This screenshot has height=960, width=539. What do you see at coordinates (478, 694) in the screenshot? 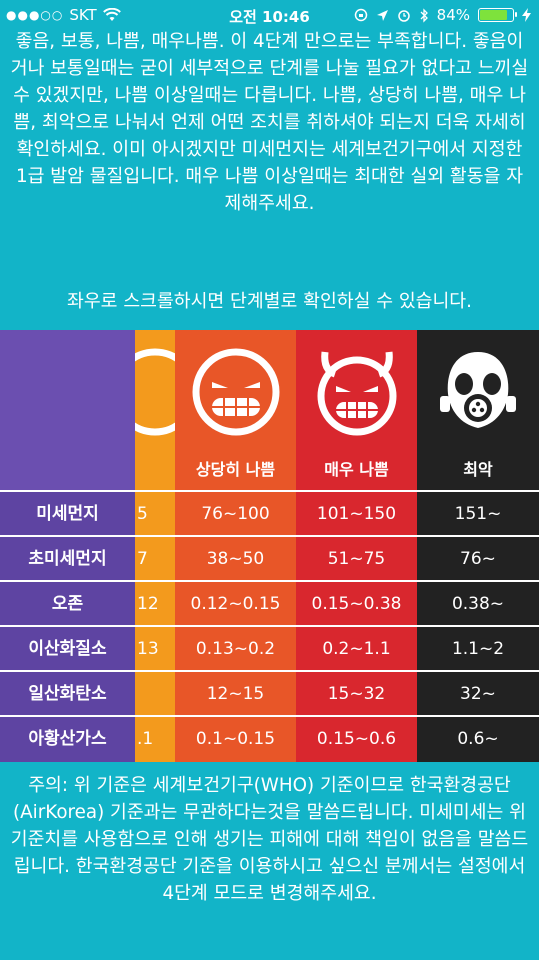
I see `table-cell: 32~` at bounding box center [478, 694].